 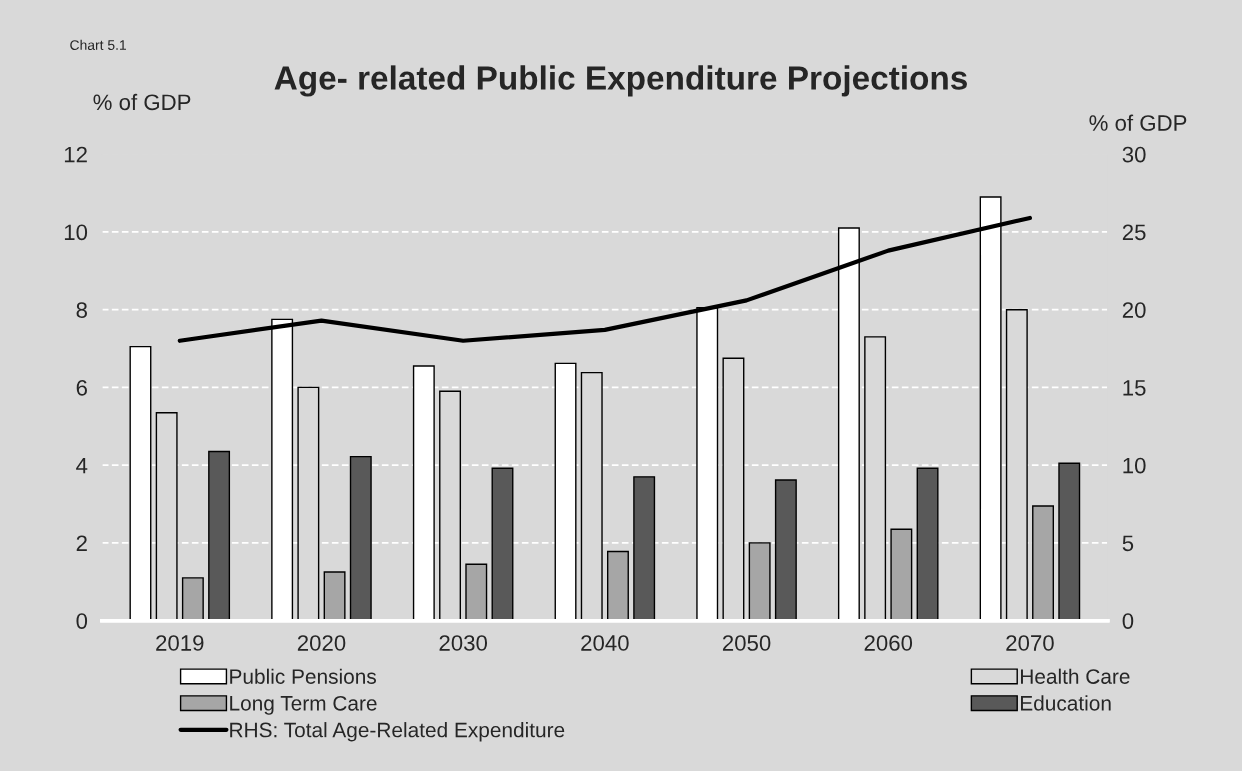 I want to click on y-tick-label: 4, so click(x=82, y=465).